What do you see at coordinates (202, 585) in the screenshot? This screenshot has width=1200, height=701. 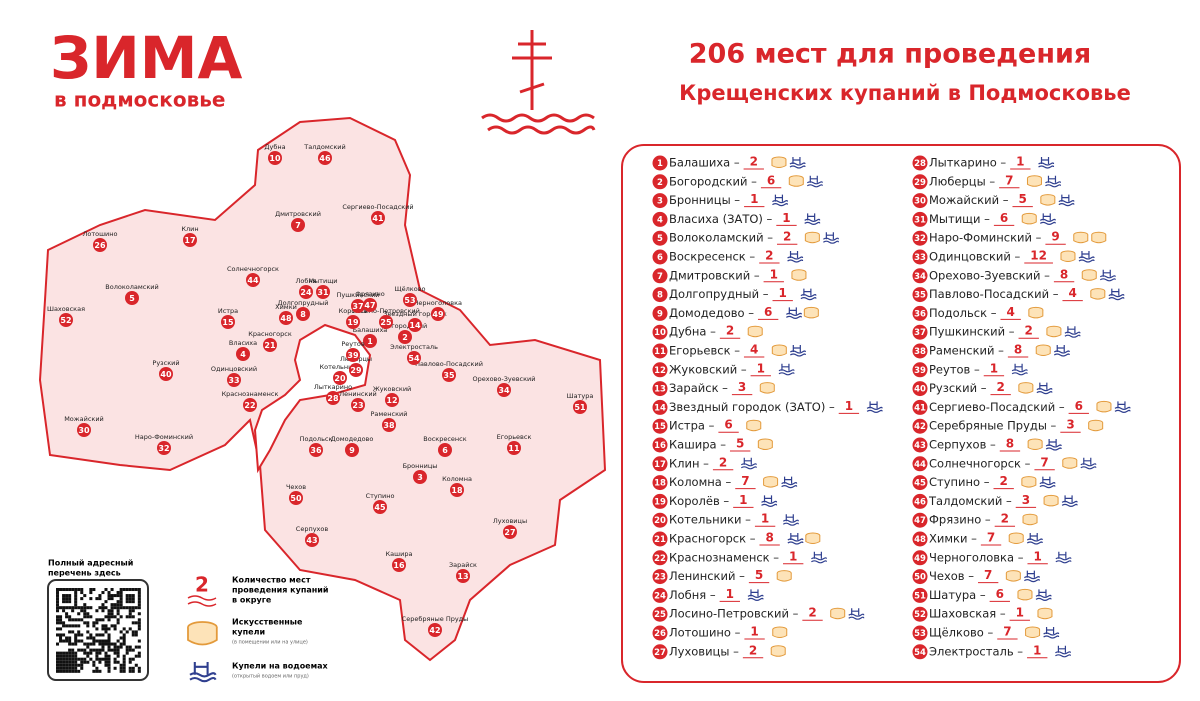 I see `legend-count: 2` at bounding box center [202, 585].